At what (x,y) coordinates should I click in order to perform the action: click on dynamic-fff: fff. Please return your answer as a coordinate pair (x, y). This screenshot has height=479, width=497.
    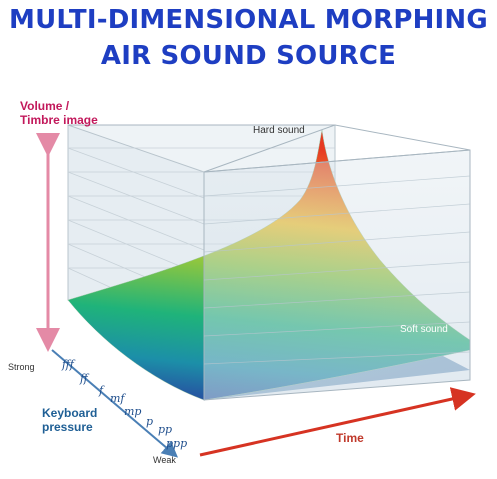
    Looking at the image, I should click on (68, 364).